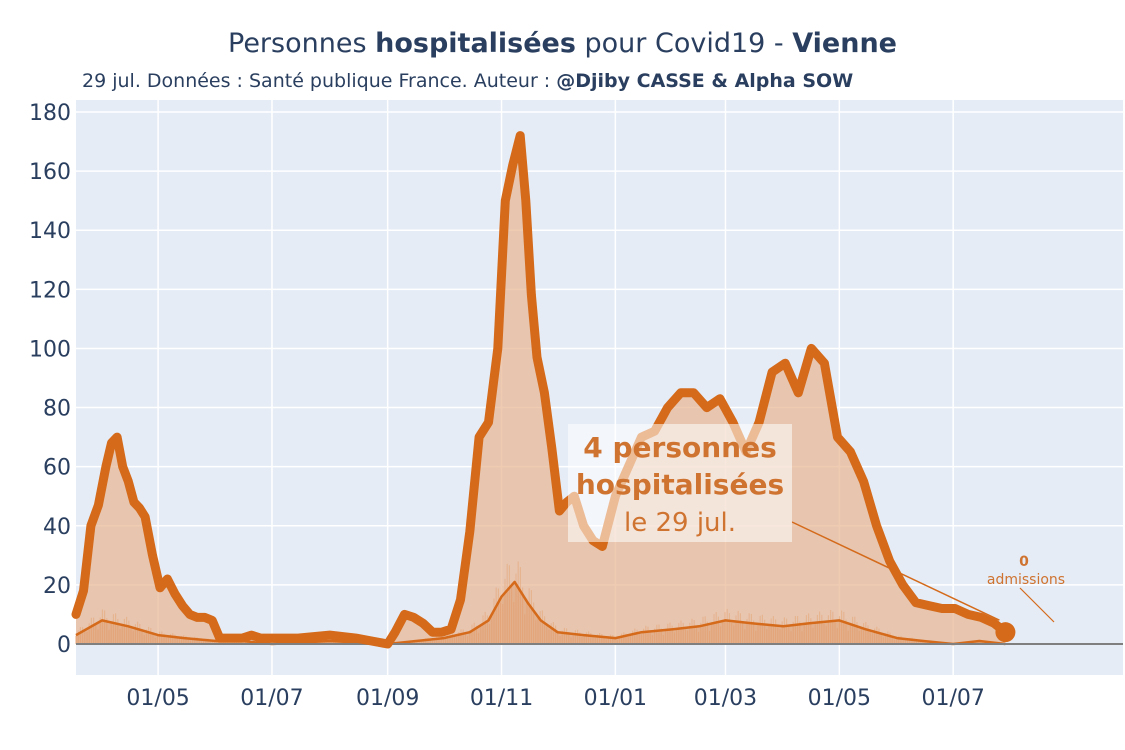  What do you see at coordinates (387, 698) in the screenshot?
I see `x-tick-label: 01/09` at bounding box center [387, 698].